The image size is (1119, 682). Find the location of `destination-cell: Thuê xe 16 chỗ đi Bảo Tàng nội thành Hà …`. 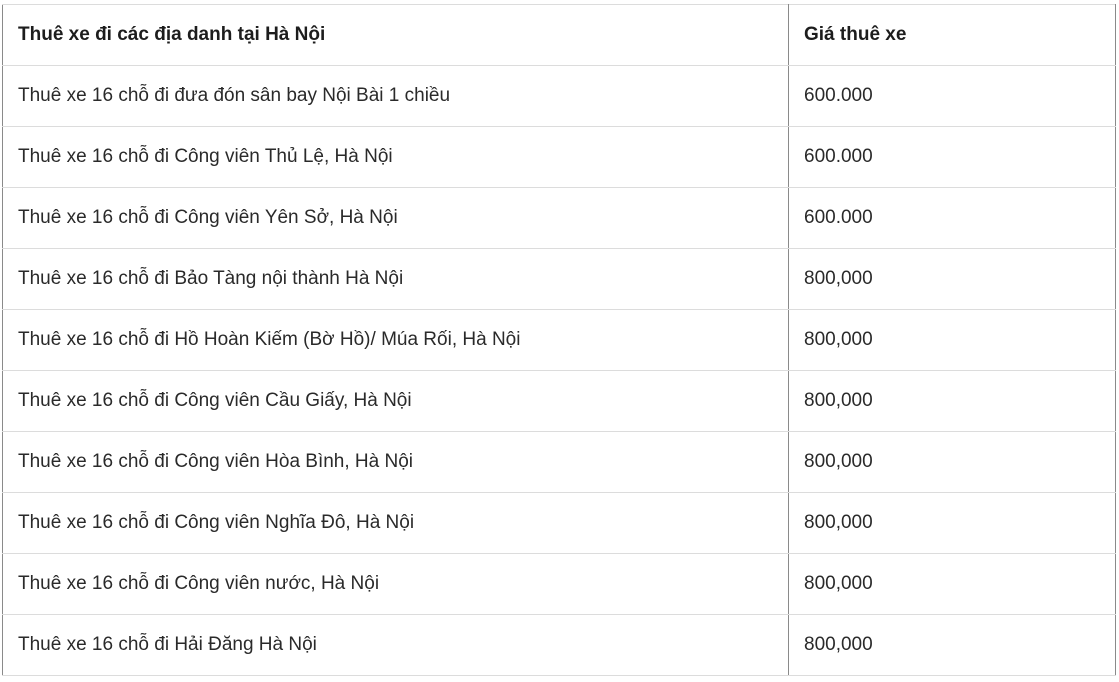

destination-cell: Thuê xe 16 chỗ đi Bảo Tàng nội thành Hà … is located at coordinates (395, 279).